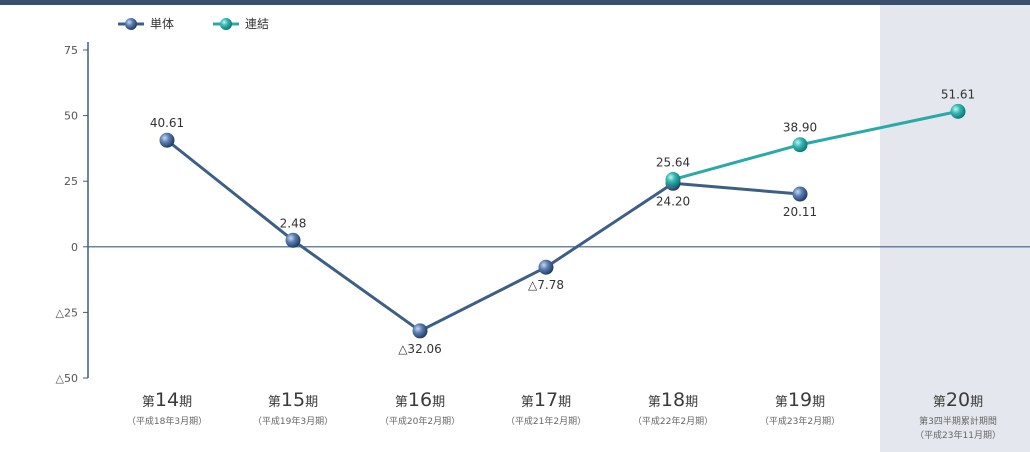  I want to click on y-tick-label: 0, so click(74, 247).